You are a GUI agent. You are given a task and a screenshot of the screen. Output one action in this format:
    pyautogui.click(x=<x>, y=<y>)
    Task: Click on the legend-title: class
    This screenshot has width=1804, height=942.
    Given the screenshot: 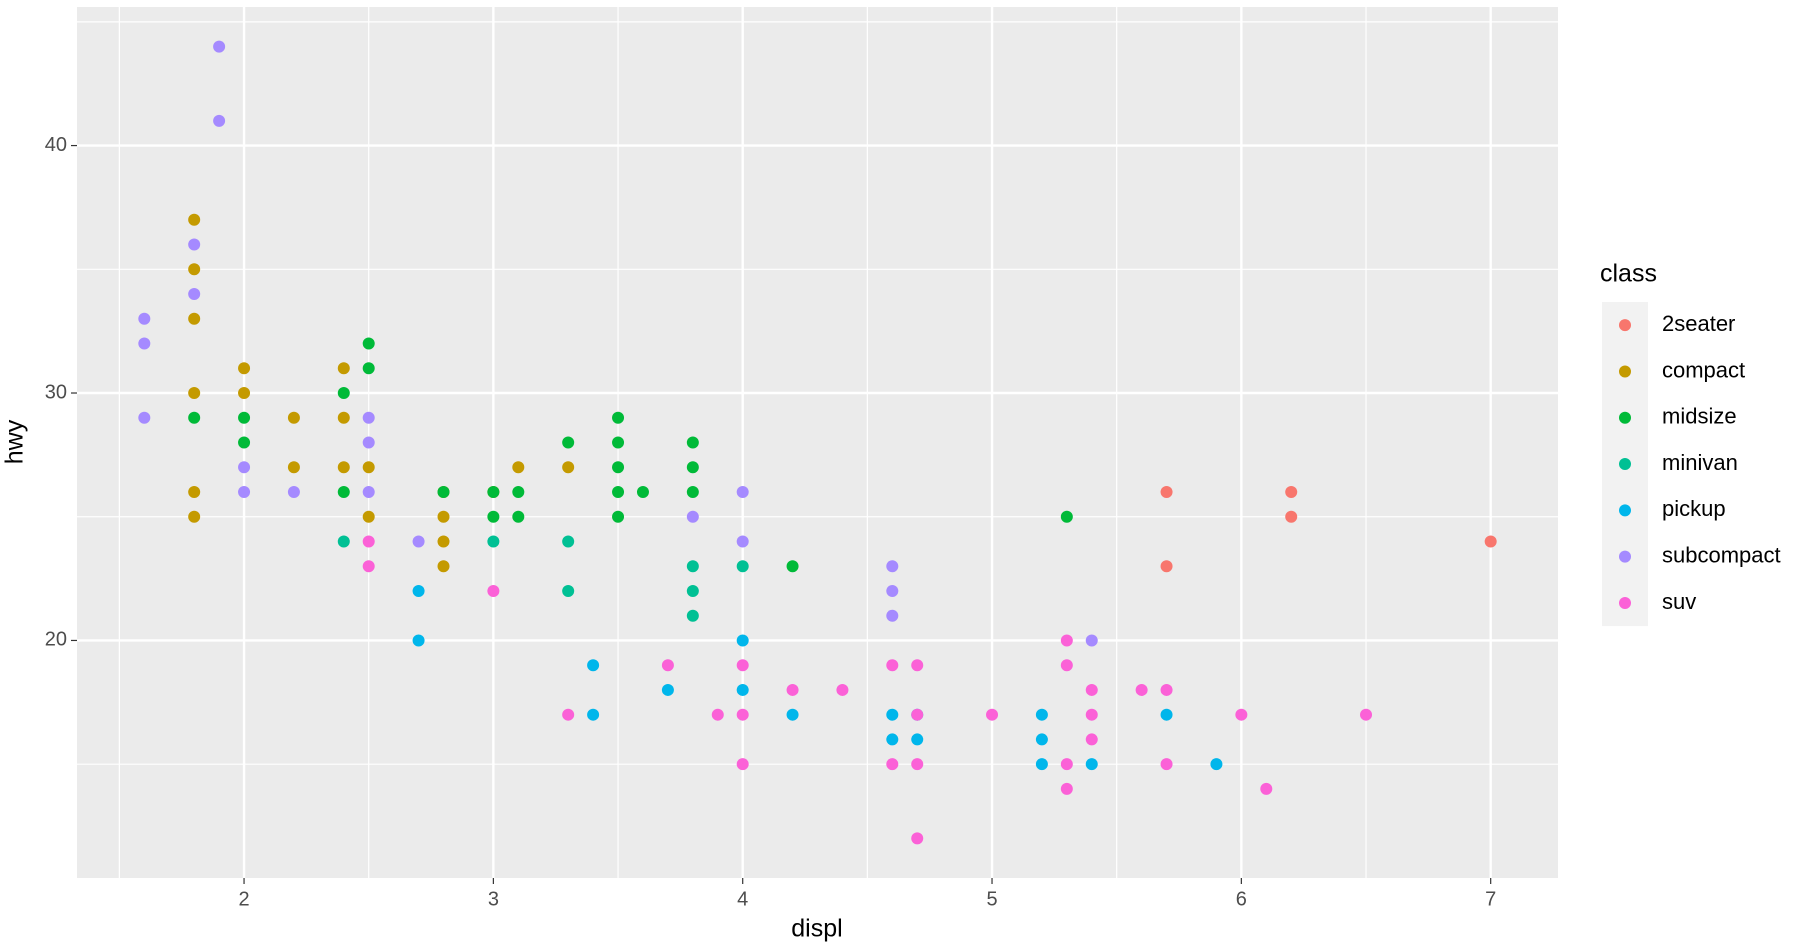 What is the action you would take?
    pyautogui.click(x=1628, y=274)
    